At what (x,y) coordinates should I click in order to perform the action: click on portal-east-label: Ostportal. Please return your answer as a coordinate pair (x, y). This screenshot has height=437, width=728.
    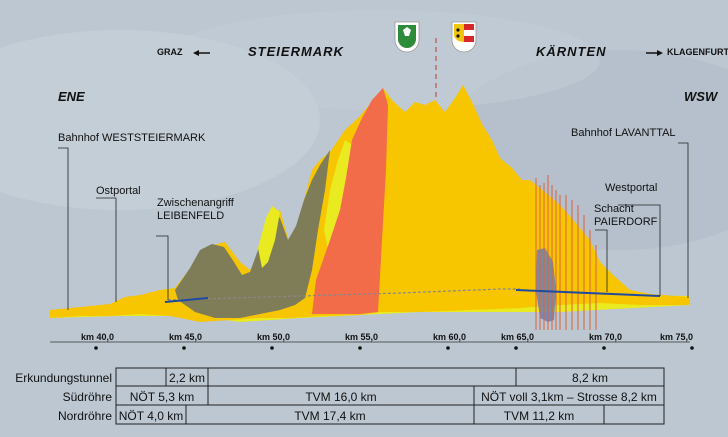
    Looking at the image, I should click on (118, 191).